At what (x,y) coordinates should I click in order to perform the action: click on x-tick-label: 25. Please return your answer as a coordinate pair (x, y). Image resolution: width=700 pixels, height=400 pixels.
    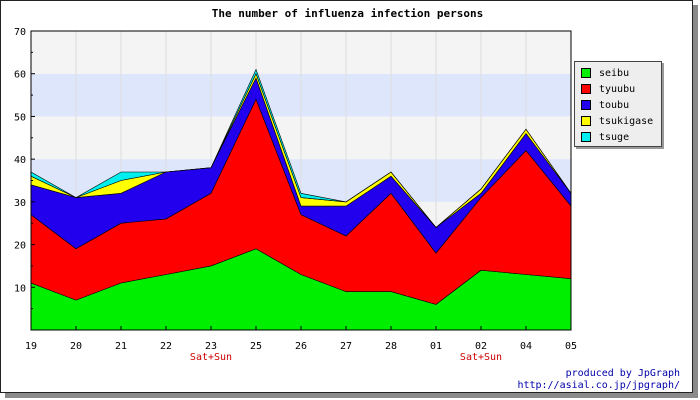
    Looking at the image, I should click on (256, 346).